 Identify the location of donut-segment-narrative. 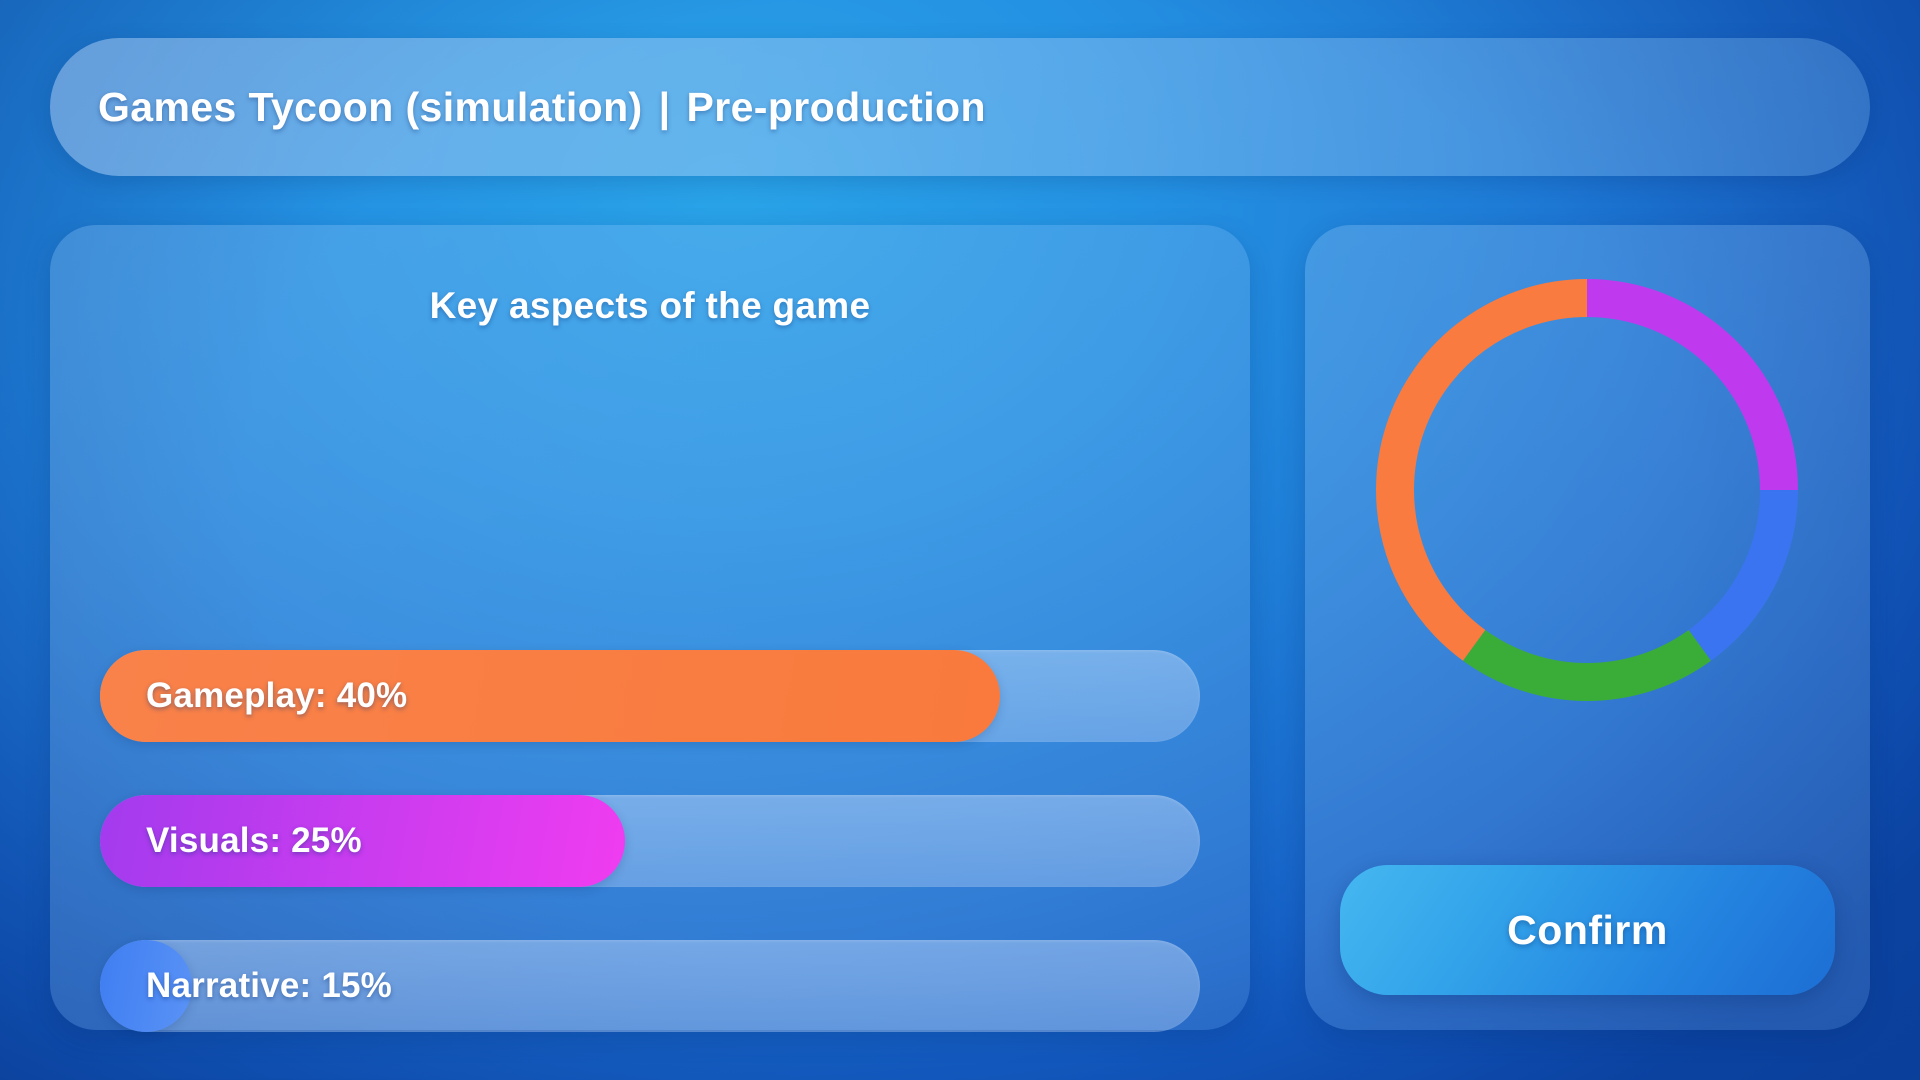
(1743, 575).